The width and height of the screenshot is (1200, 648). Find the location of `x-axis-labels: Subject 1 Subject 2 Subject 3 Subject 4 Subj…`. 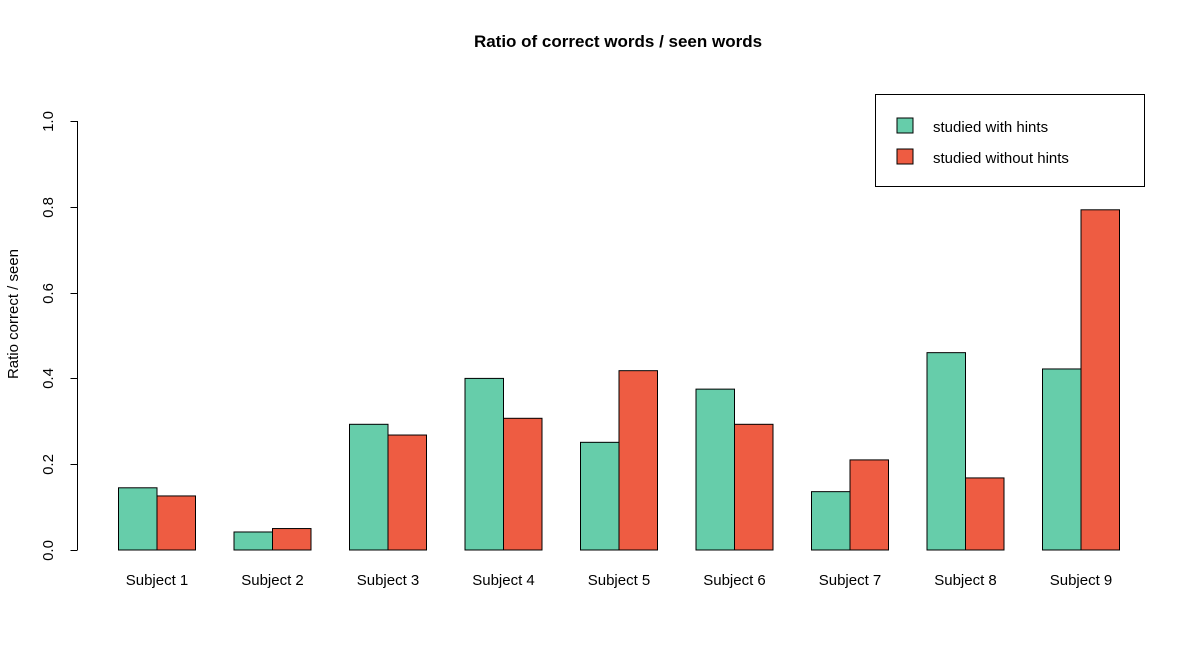

x-axis-labels: Subject 1 Subject 2 Subject 3 Subject 4 Subj… is located at coordinates (619, 580).